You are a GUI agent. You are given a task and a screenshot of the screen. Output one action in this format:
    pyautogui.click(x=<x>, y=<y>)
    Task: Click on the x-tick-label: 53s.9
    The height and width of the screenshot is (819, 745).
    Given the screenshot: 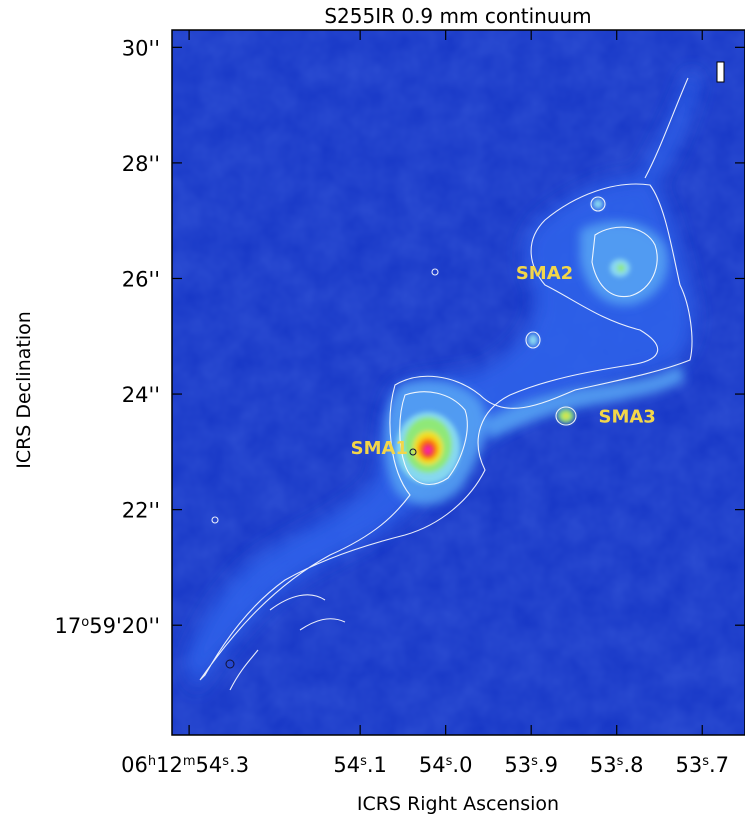 What is the action you would take?
    pyautogui.click(x=531, y=765)
    